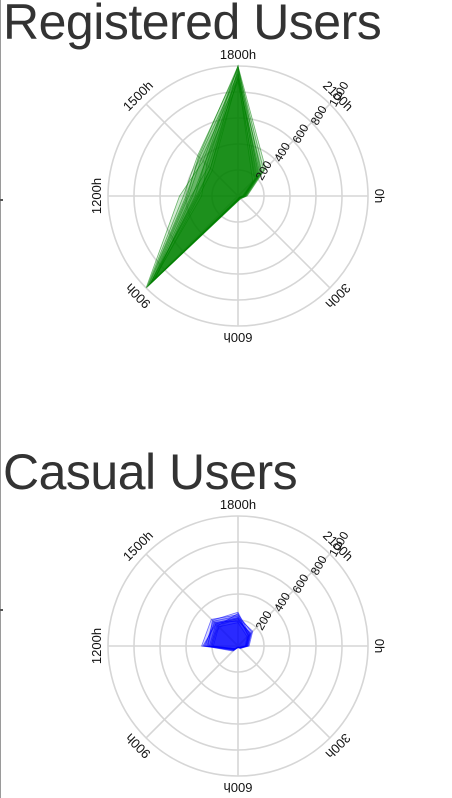 The height and width of the screenshot is (798, 452). What do you see at coordinates (192, 25) in the screenshot?
I see `chart-title: Registered Users` at bounding box center [192, 25].